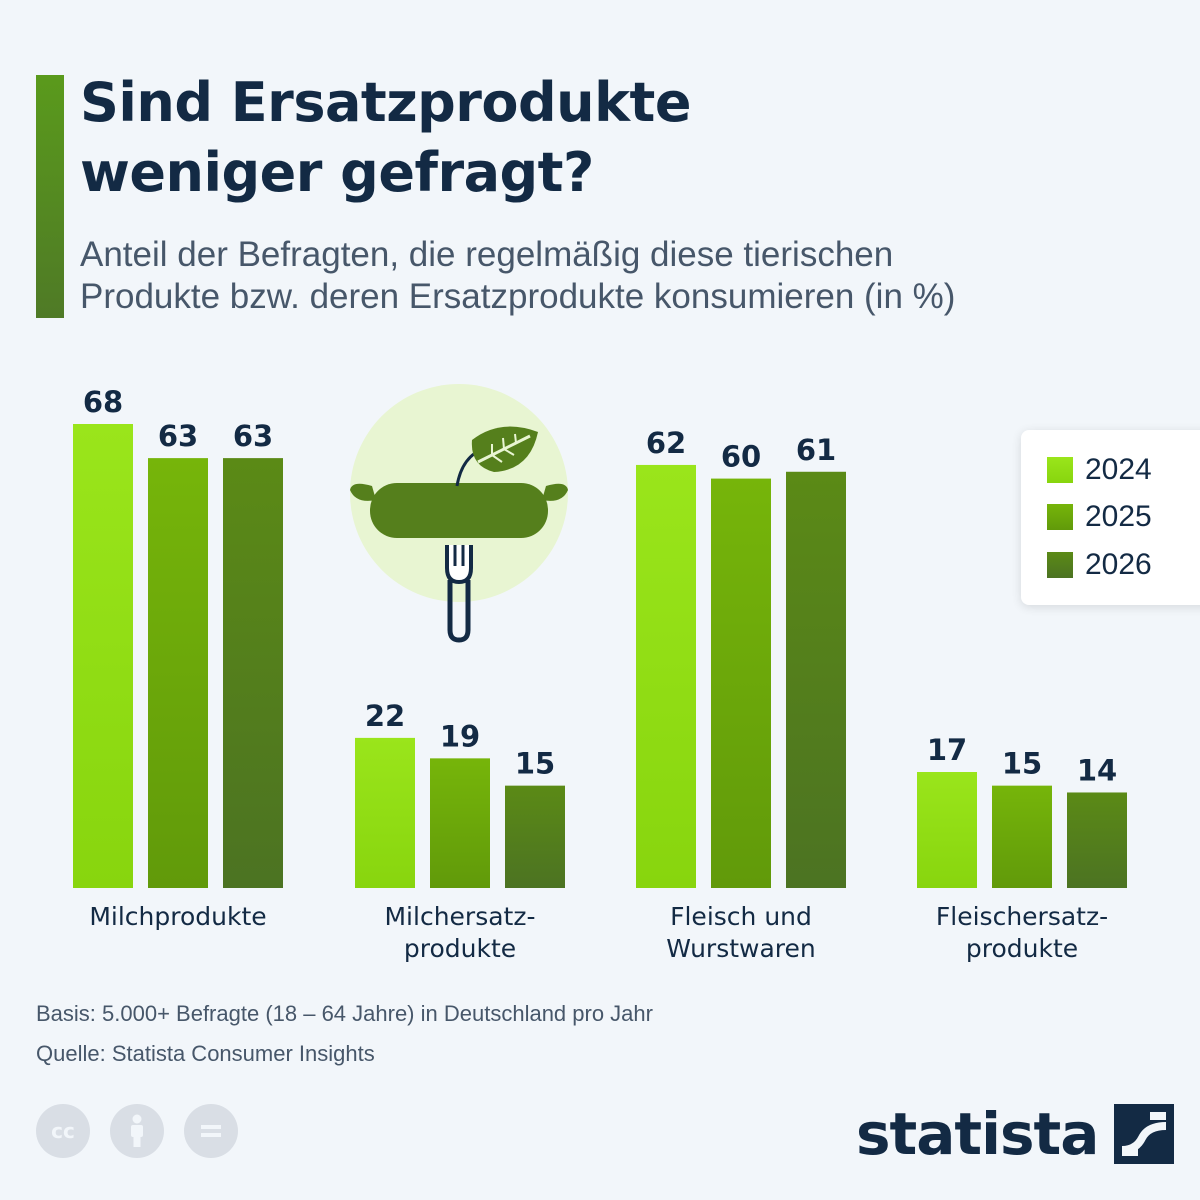  What do you see at coordinates (741, 457) in the screenshot?
I see `bar-value-label-fleisch-undwurstwaren-2025: 60` at bounding box center [741, 457].